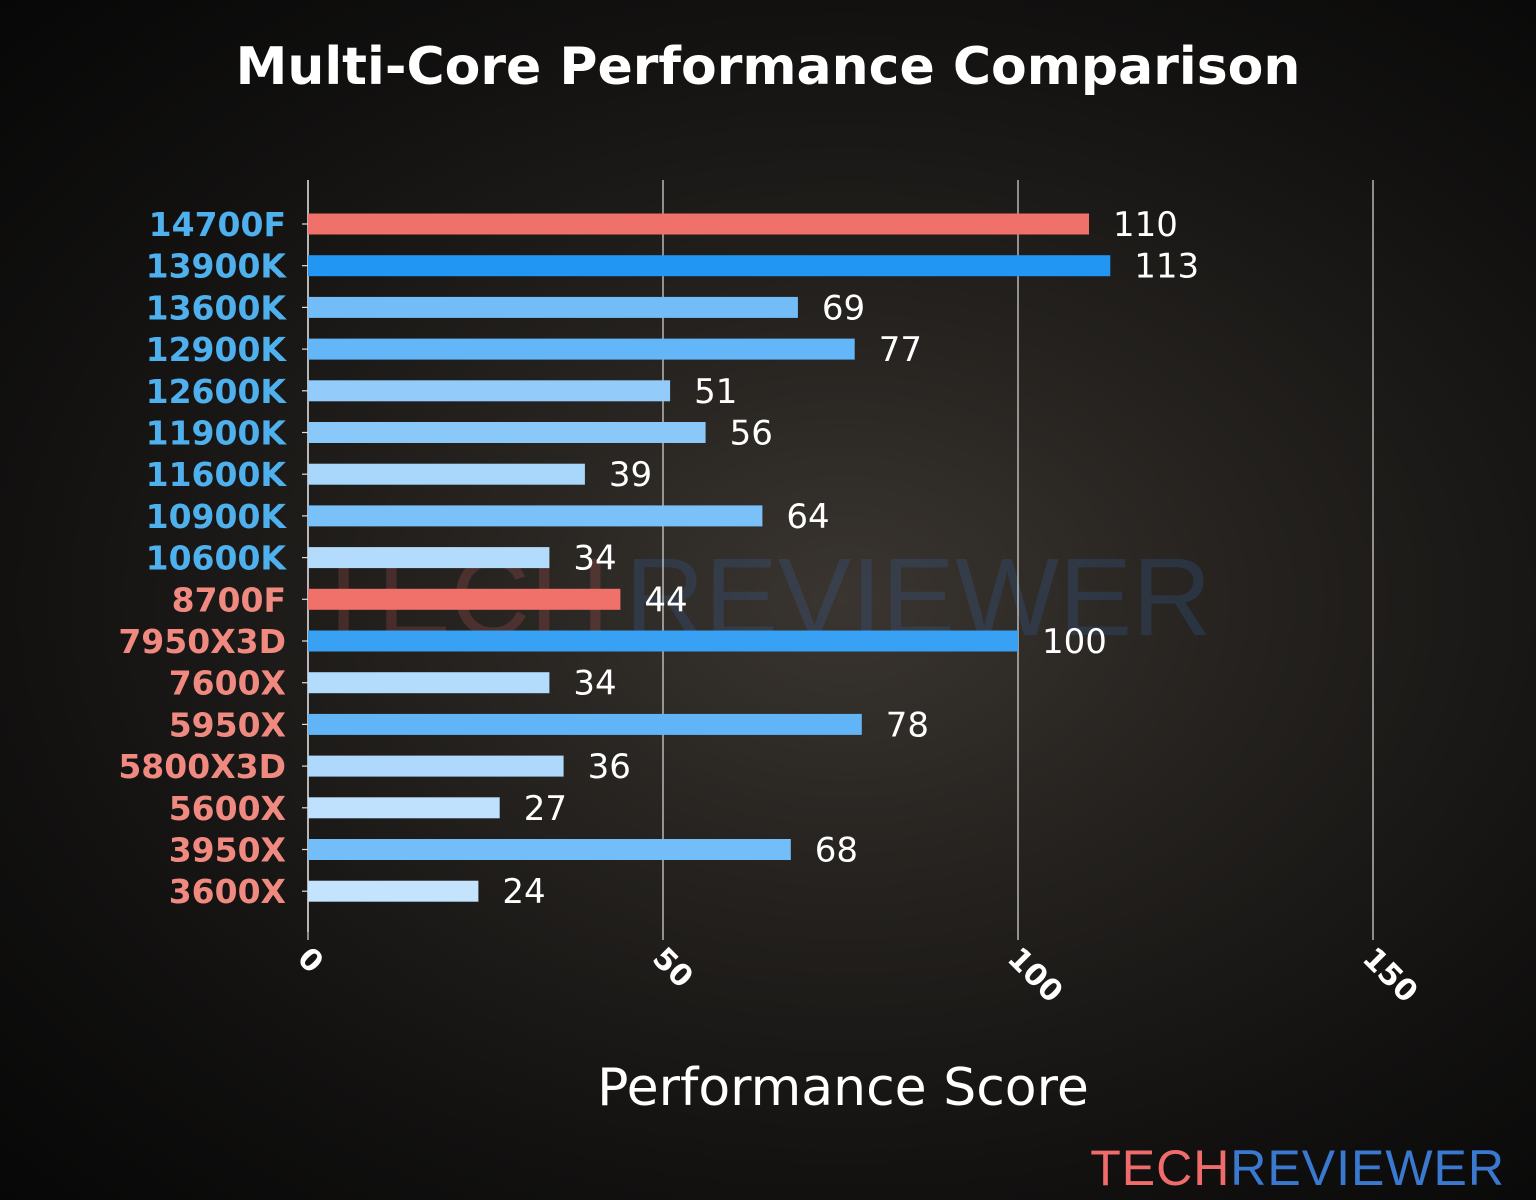 This screenshot has height=1200, width=1536. I want to click on category-label: 12600K, so click(217, 391).